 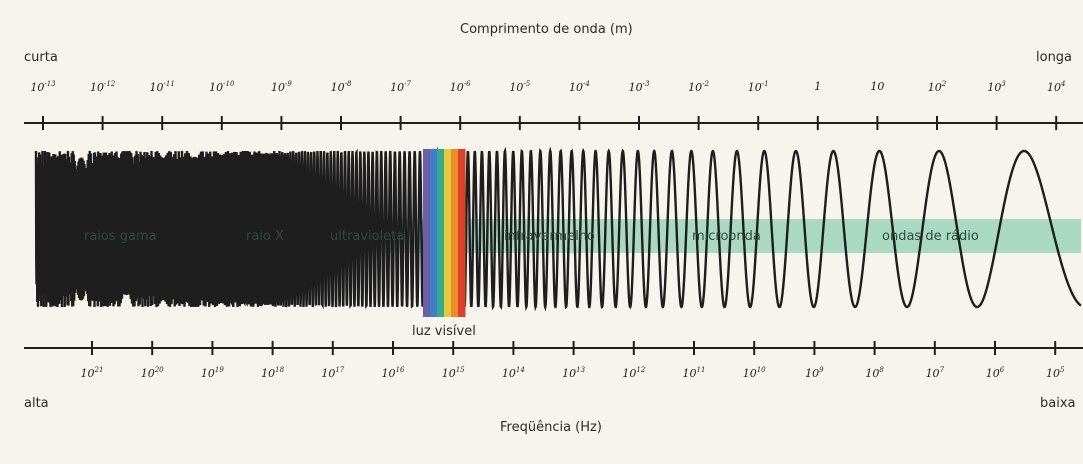 What do you see at coordinates (333, 373) in the screenshot?
I see `frequency-tick-label: 10¹⁷` at bounding box center [333, 373].